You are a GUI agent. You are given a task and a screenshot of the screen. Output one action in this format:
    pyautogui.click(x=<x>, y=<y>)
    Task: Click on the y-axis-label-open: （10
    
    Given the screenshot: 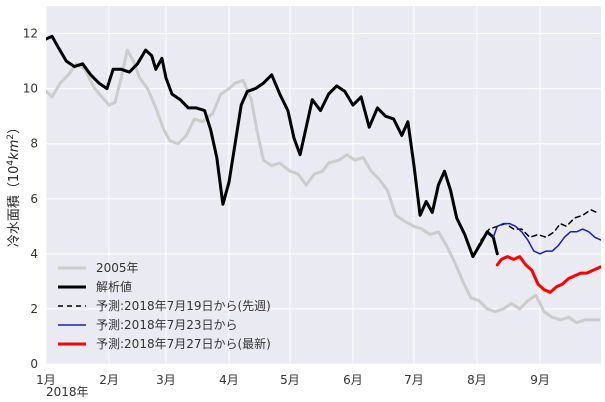 What is the action you would take?
    pyautogui.click(x=14, y=181)
    